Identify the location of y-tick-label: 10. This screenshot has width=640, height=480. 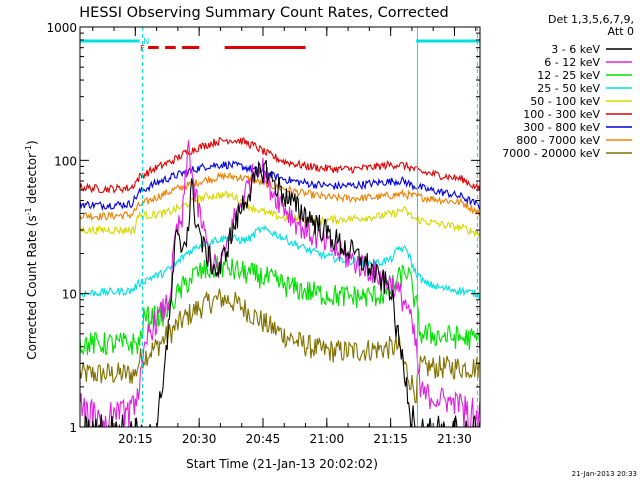
(69, 295).